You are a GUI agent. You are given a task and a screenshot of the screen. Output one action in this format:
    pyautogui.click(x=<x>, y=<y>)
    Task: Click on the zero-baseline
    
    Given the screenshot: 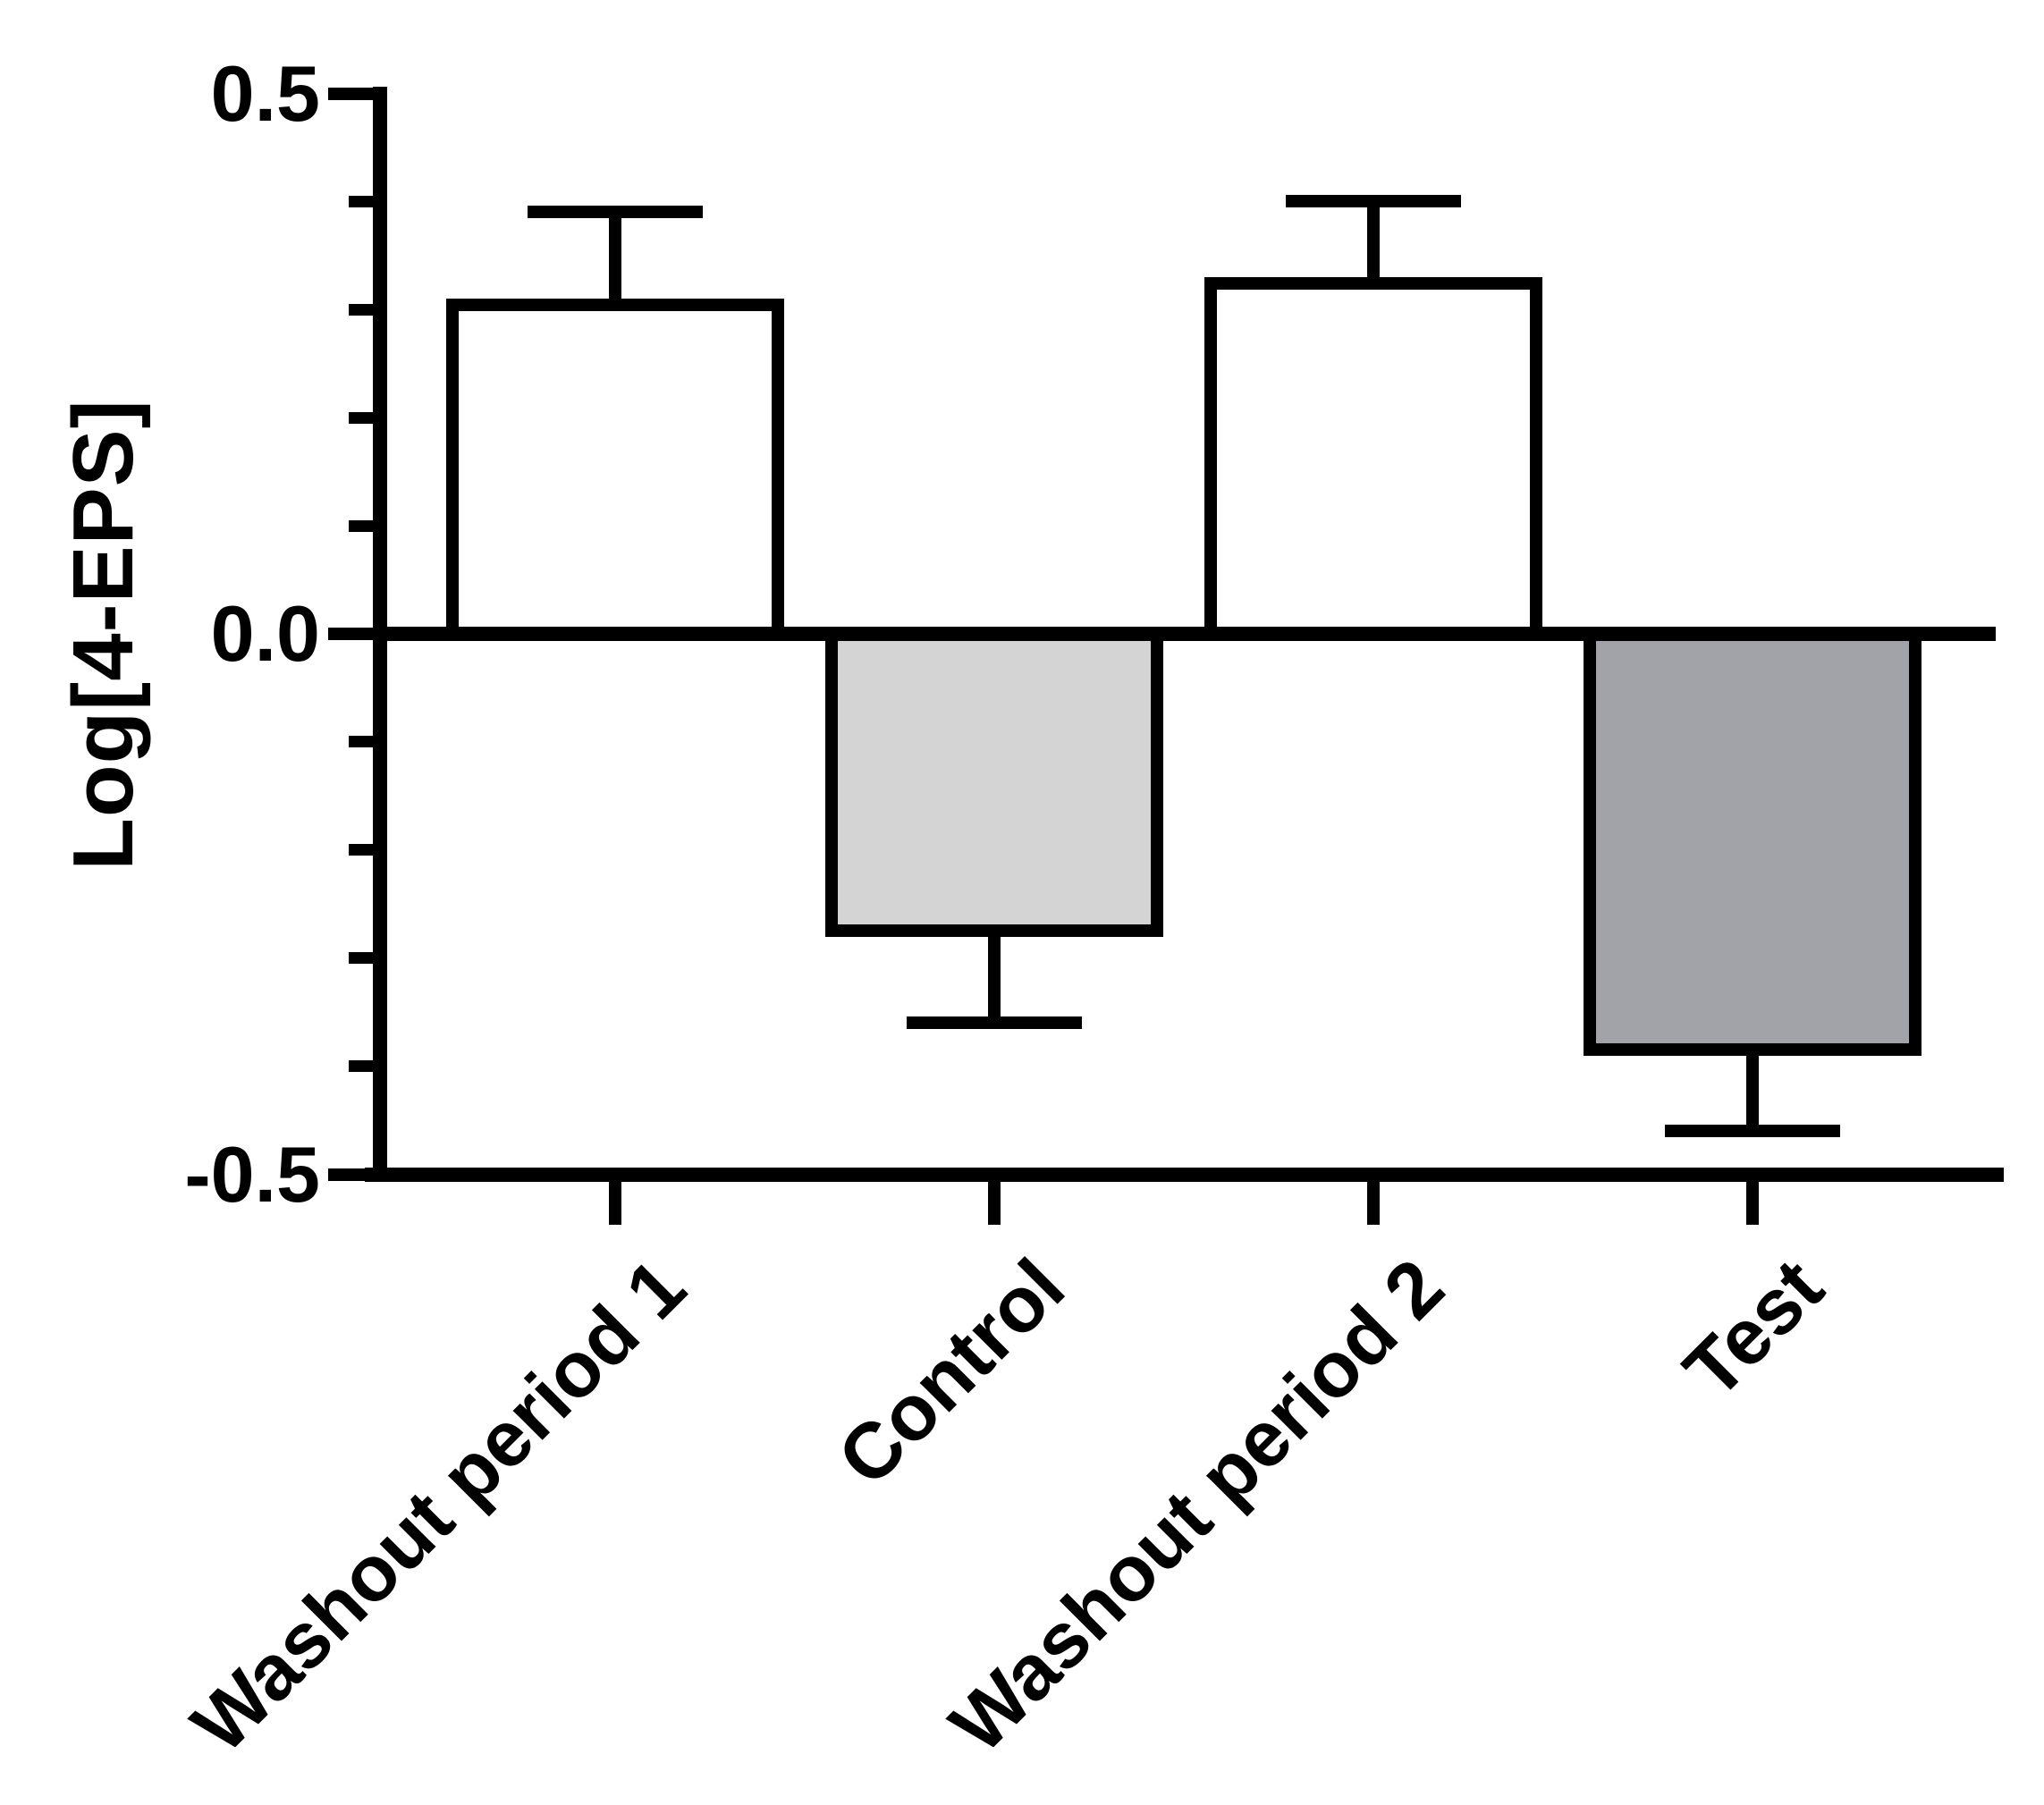 What is the action you would take?
    pyautogui.click(x=1184, y=634)
    